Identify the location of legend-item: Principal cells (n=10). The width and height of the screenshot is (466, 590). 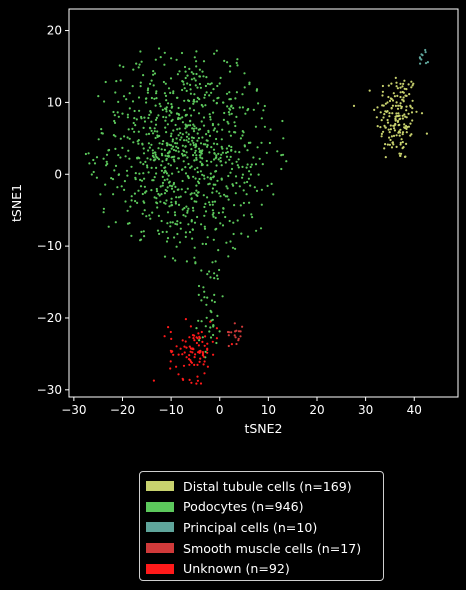
(261, 527).